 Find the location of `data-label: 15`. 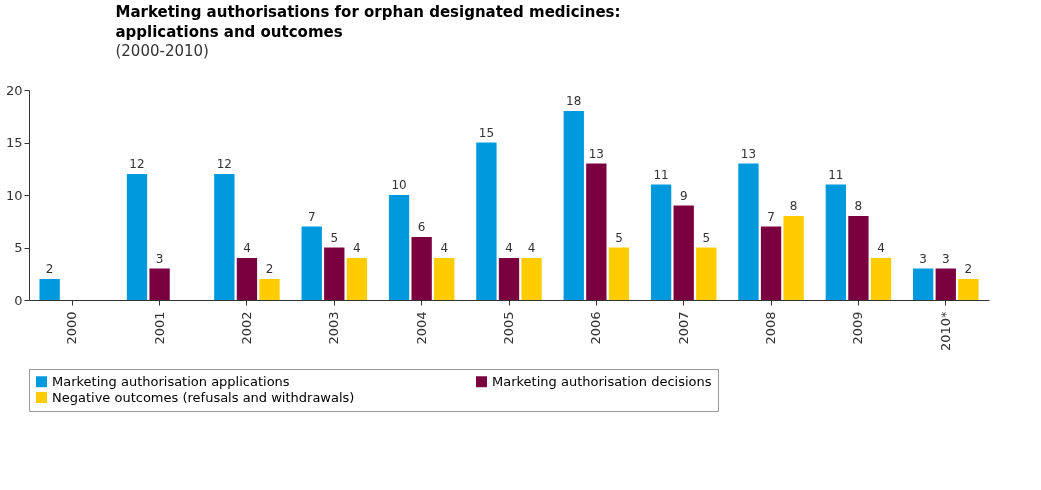

data-label: 15 is located at coordinates (486, 132).